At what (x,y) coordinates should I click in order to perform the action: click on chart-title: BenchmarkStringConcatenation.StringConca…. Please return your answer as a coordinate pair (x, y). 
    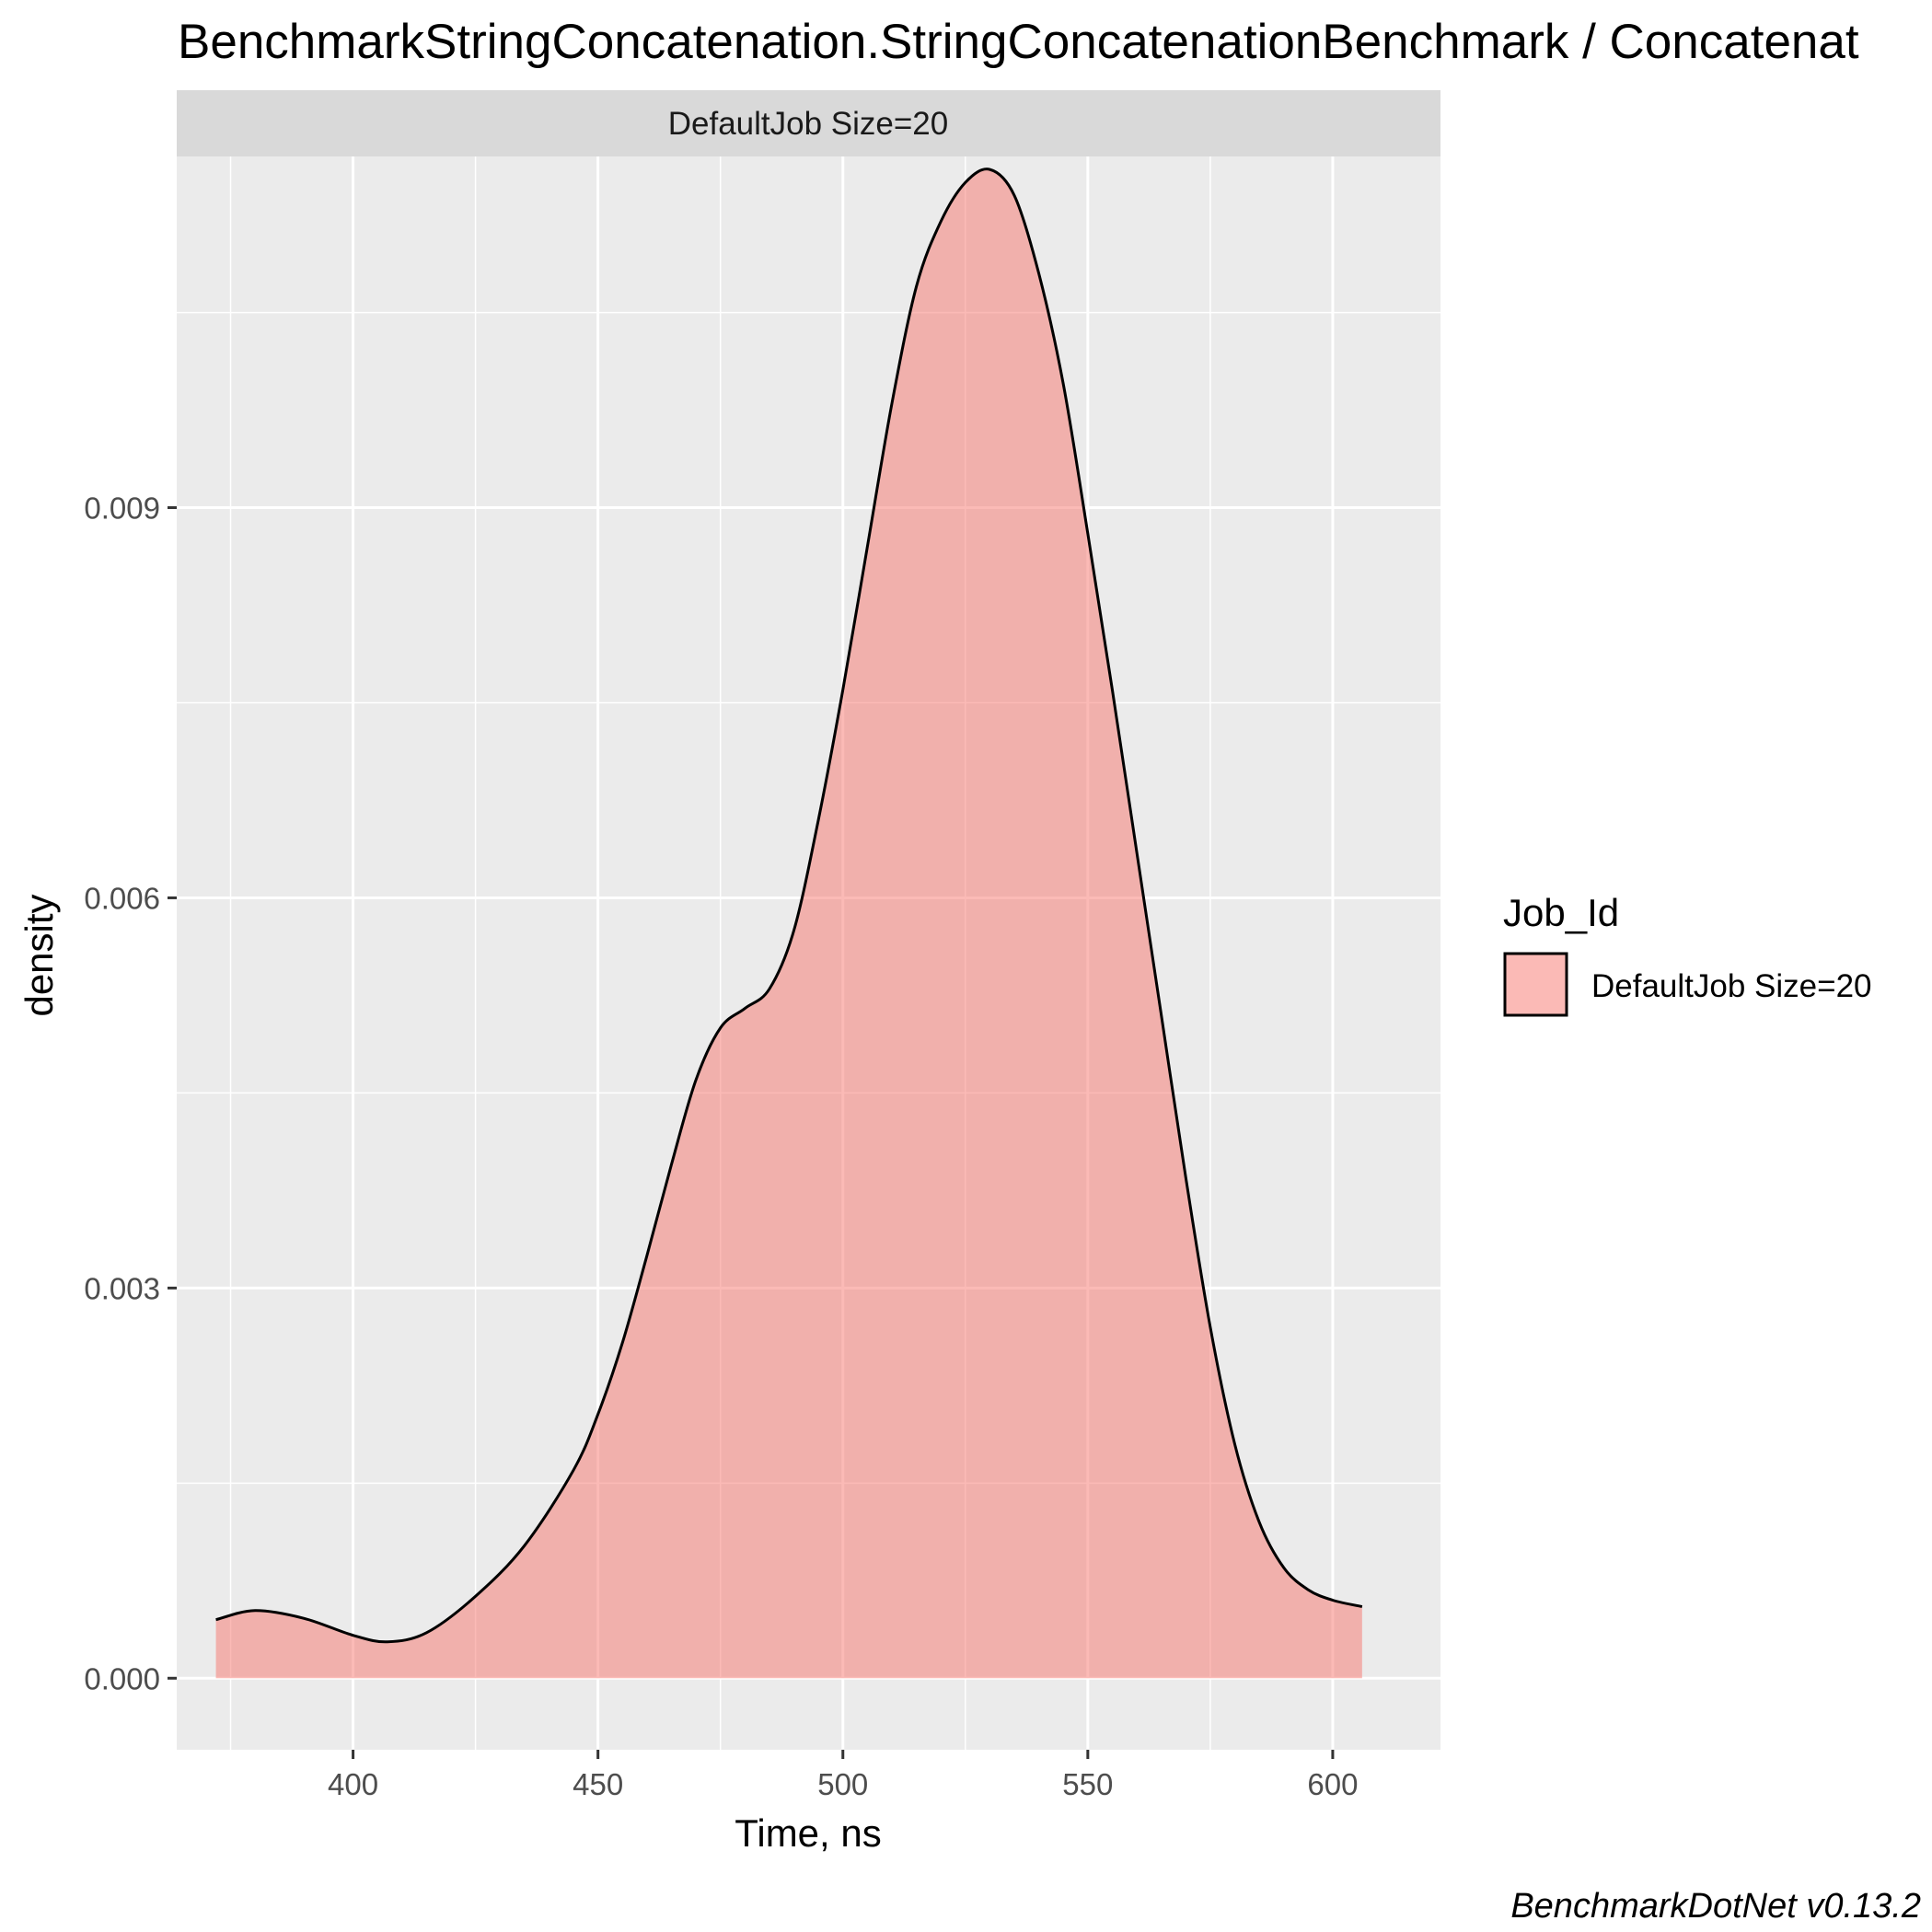
    Looking at the image, I should click on (1019, 42).